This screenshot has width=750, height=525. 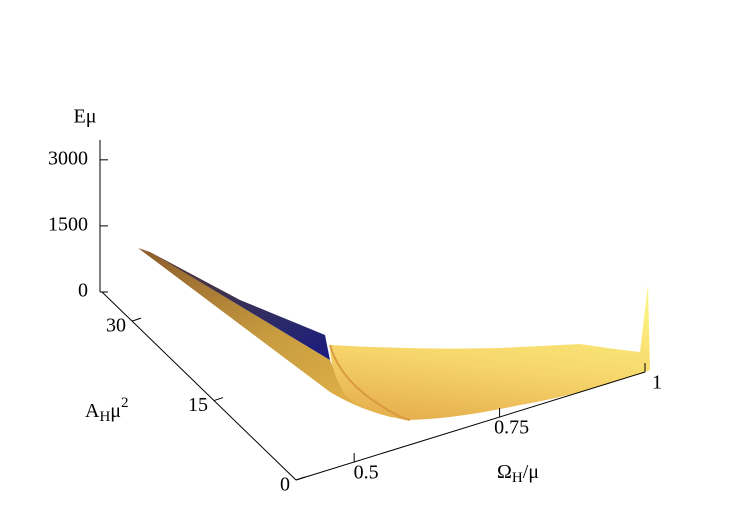 What do you see at coordinates (68, 225) in the screenshot?
I see `z-tick-label: 1500` at bounding box center [68, 225].